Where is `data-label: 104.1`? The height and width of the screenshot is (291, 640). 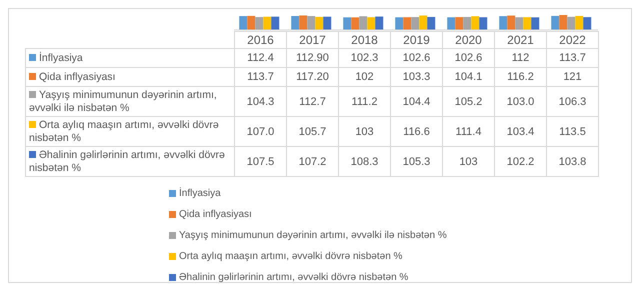
data-label: 104.1 is located at coordinates (468, 77).